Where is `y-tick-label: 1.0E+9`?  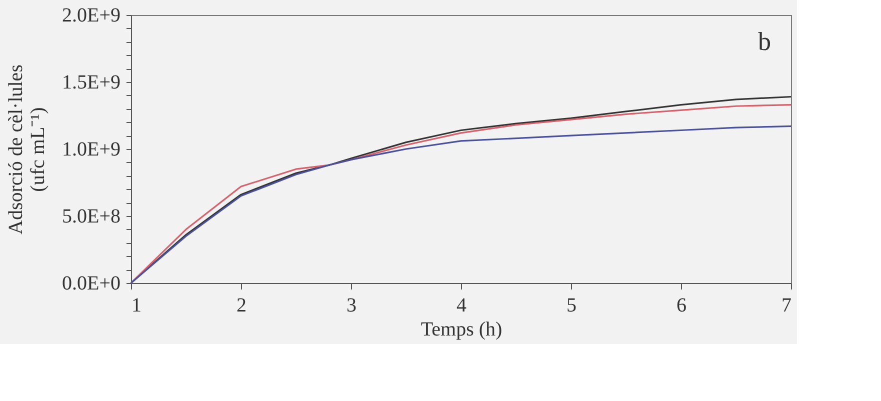 y-tick-label: 1.0E+9 is located at coordinates (91, 149).